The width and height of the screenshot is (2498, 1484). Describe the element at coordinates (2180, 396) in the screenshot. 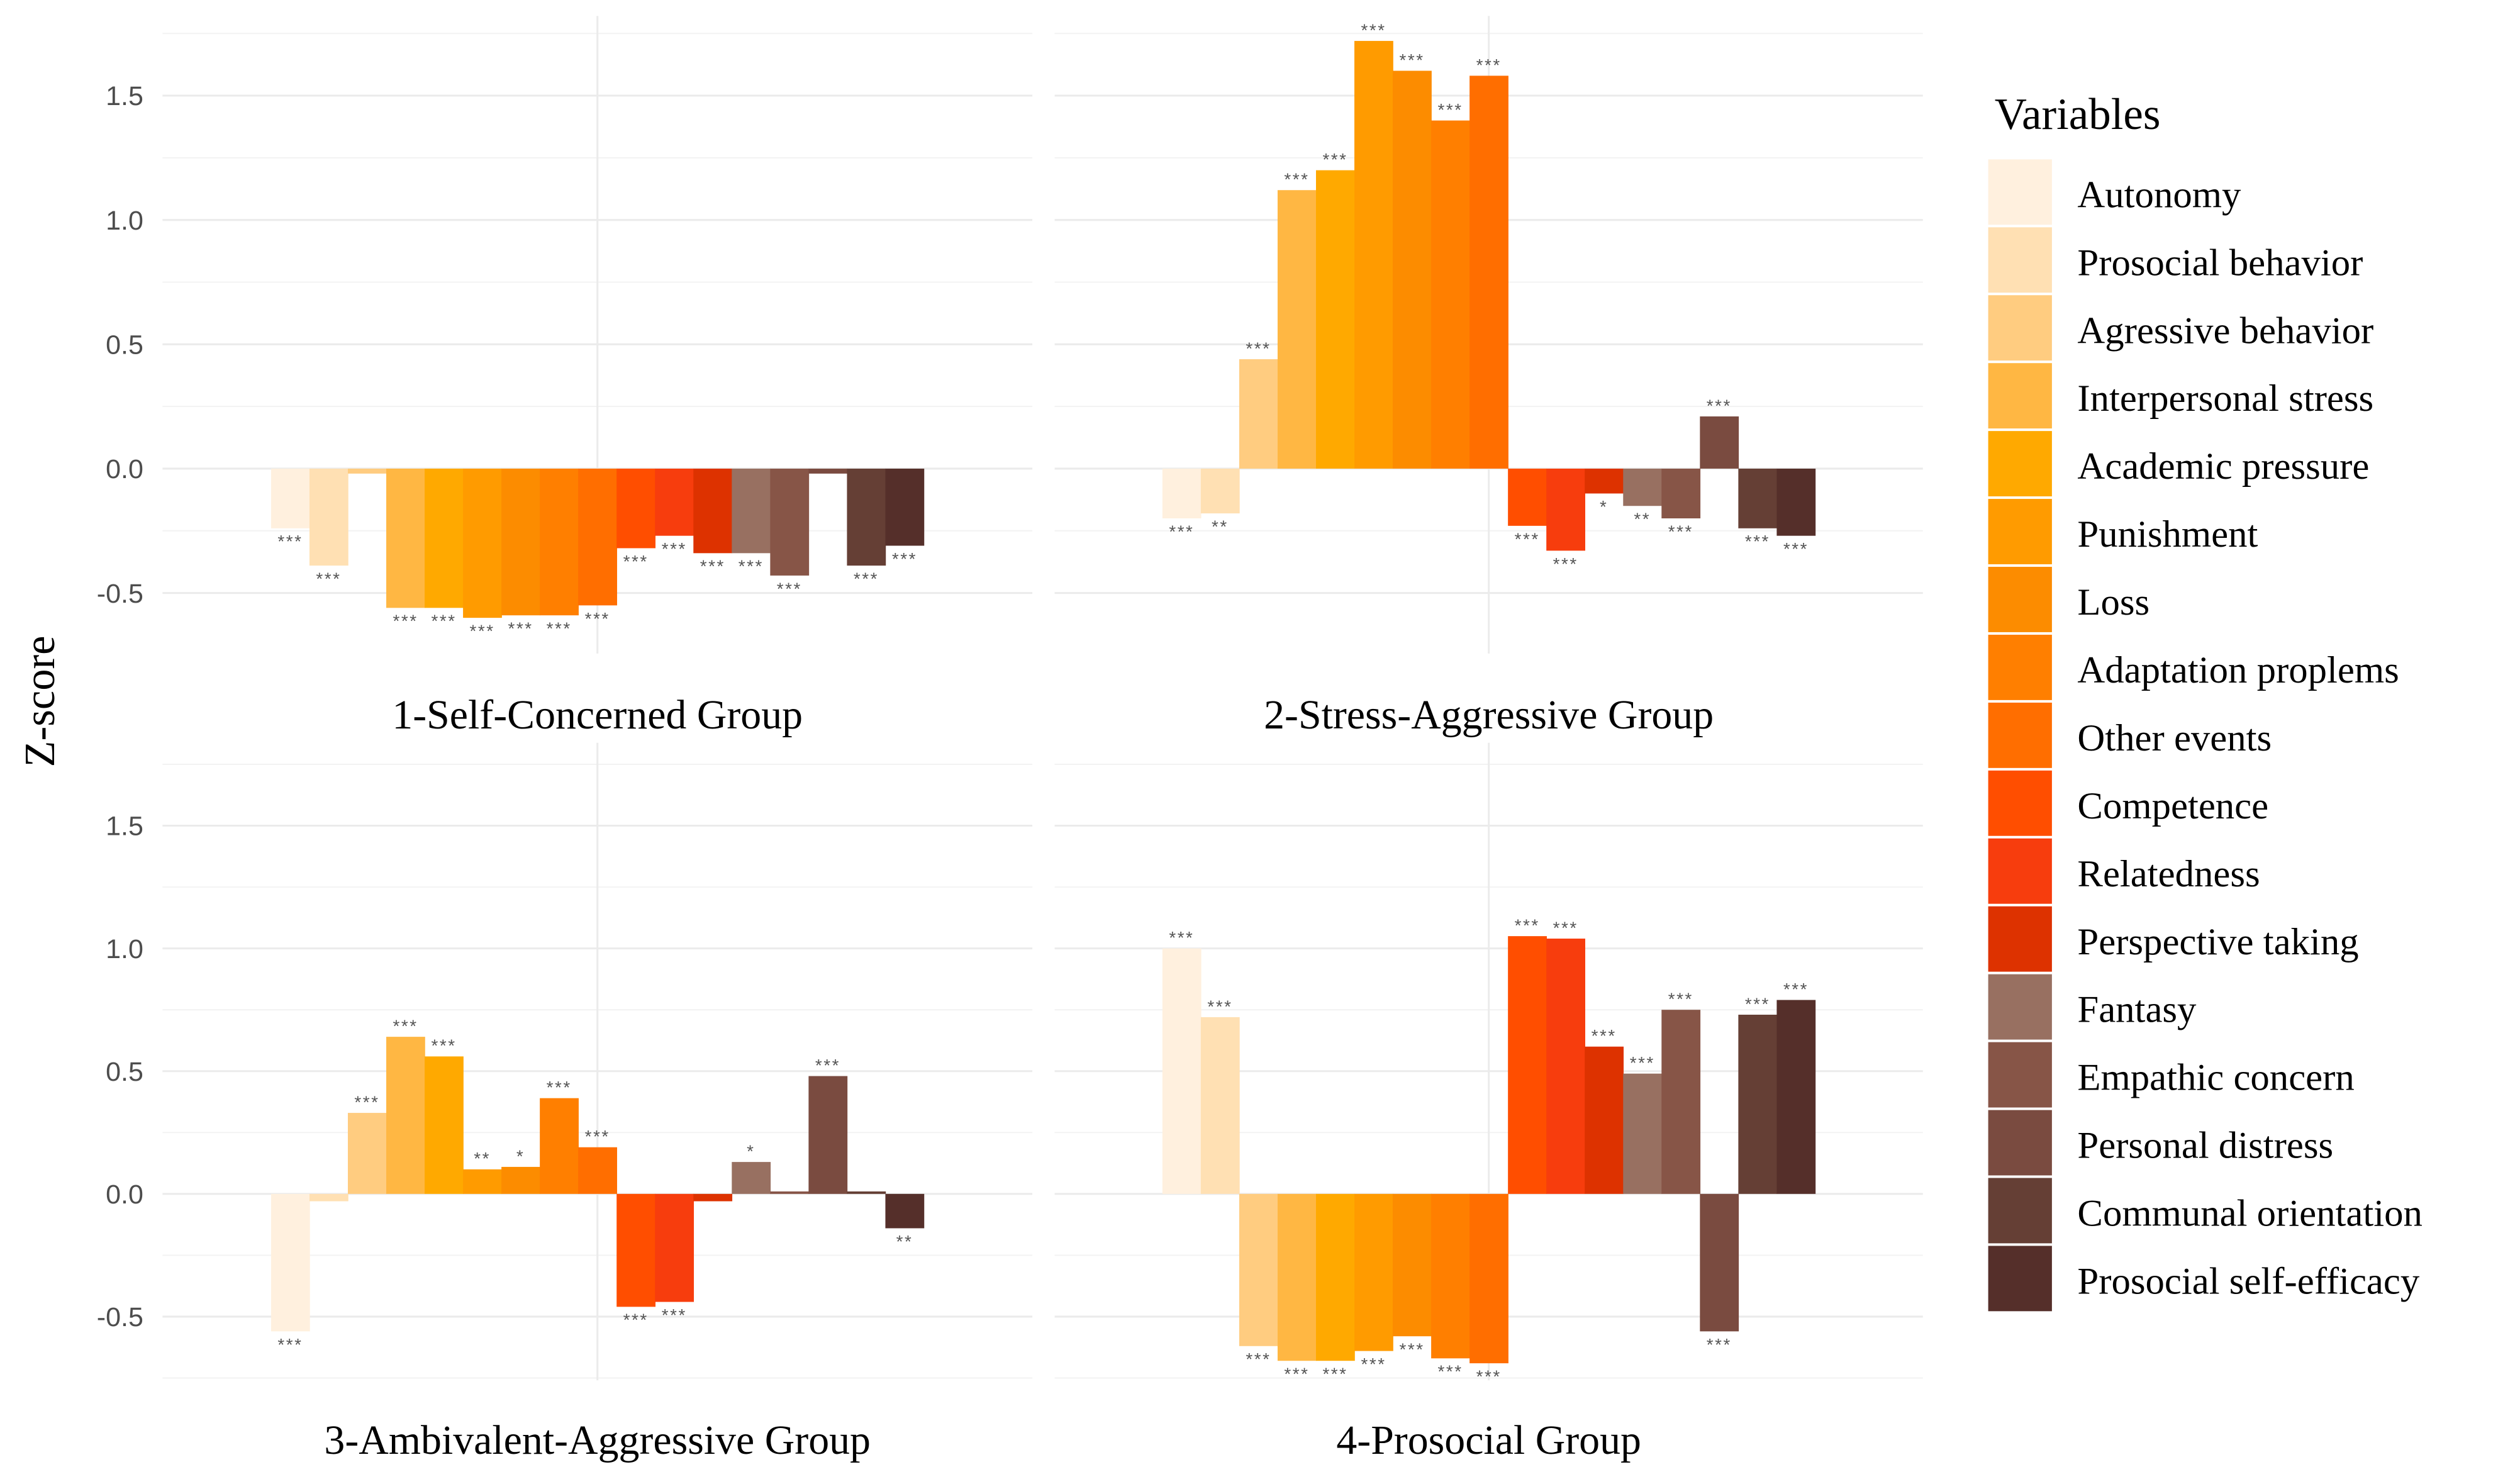

I see `legend-item: Interpersonal stress` at that location.